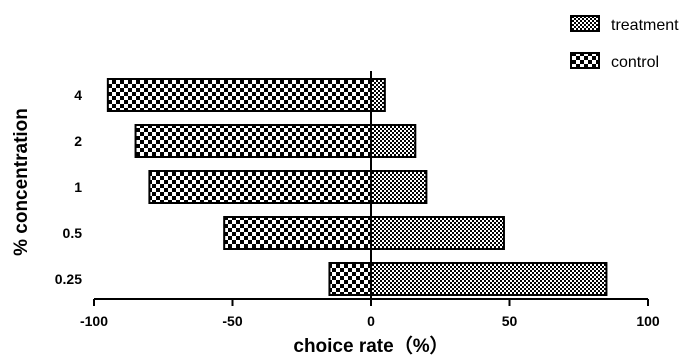  I want to click on y-tick-label: 0.25, so click(68, 279).